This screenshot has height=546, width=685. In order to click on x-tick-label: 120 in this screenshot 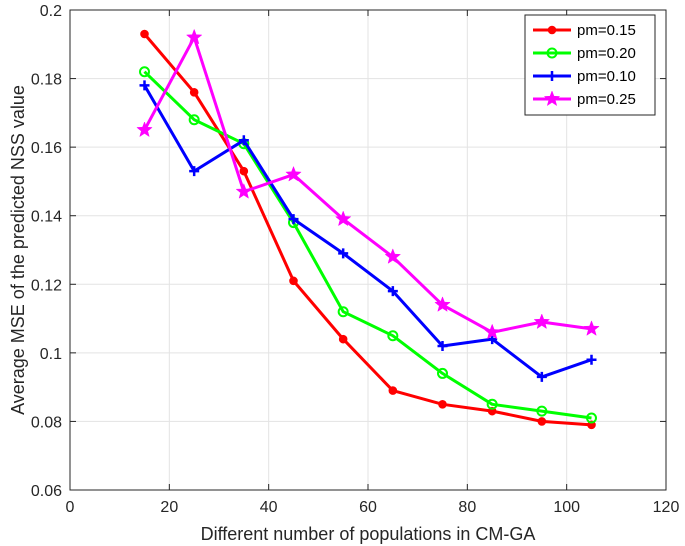, I will do `click(666, 507)`.